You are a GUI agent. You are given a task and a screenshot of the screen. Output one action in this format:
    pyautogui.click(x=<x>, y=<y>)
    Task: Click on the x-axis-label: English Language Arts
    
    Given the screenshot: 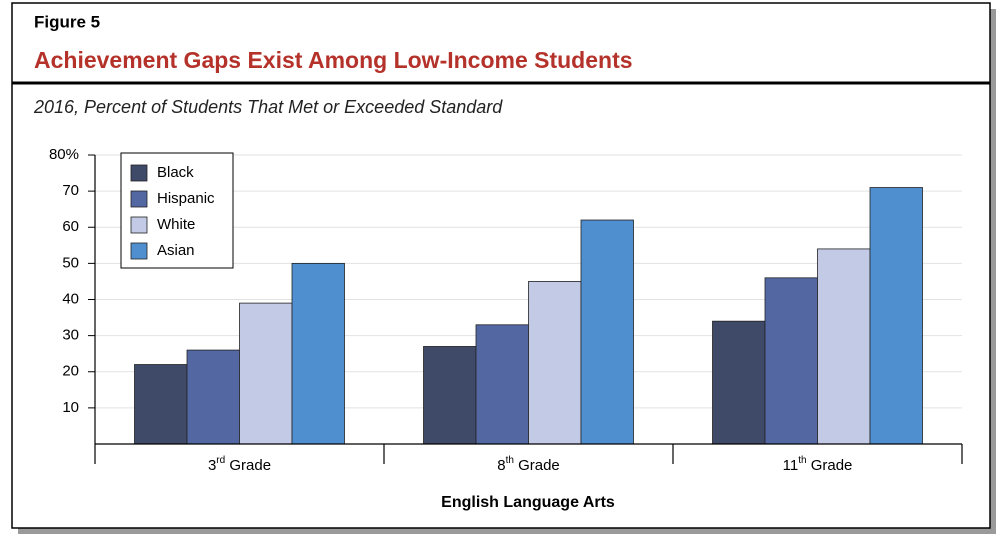 What is the action you would take?
    pyautogui.click(x=528, y=502)
    